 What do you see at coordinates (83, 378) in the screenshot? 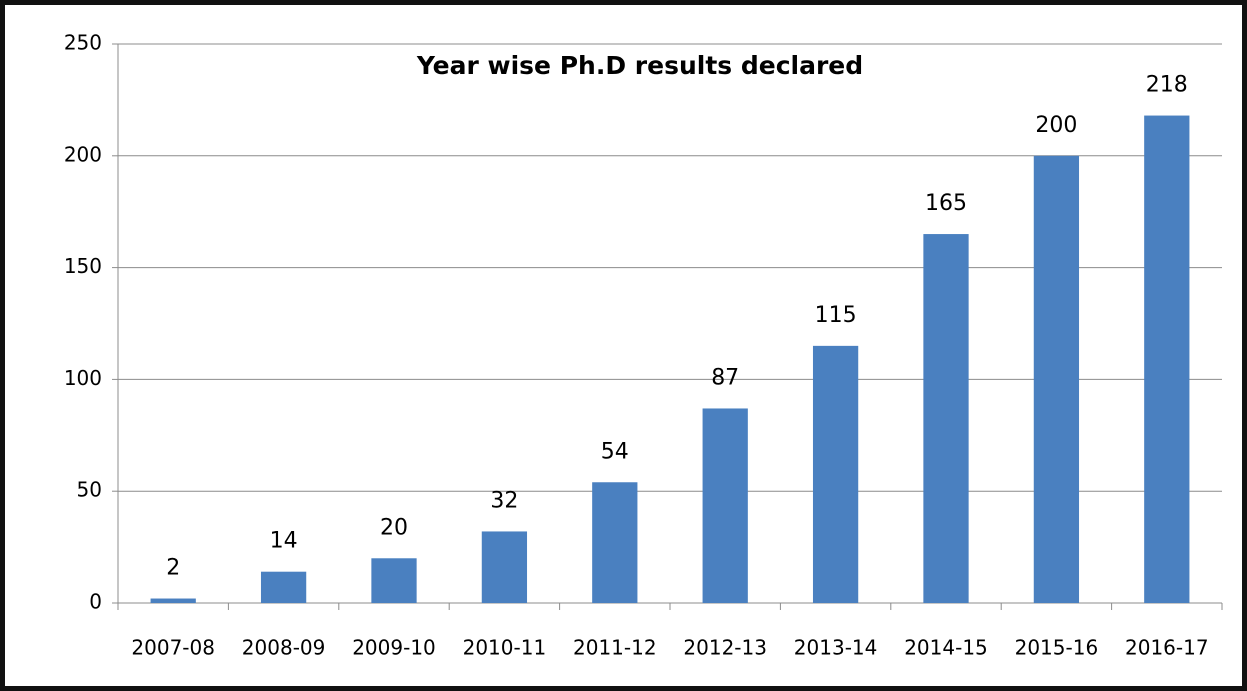
I see `y-tick-label: 100` at bounding box center [83, 378].